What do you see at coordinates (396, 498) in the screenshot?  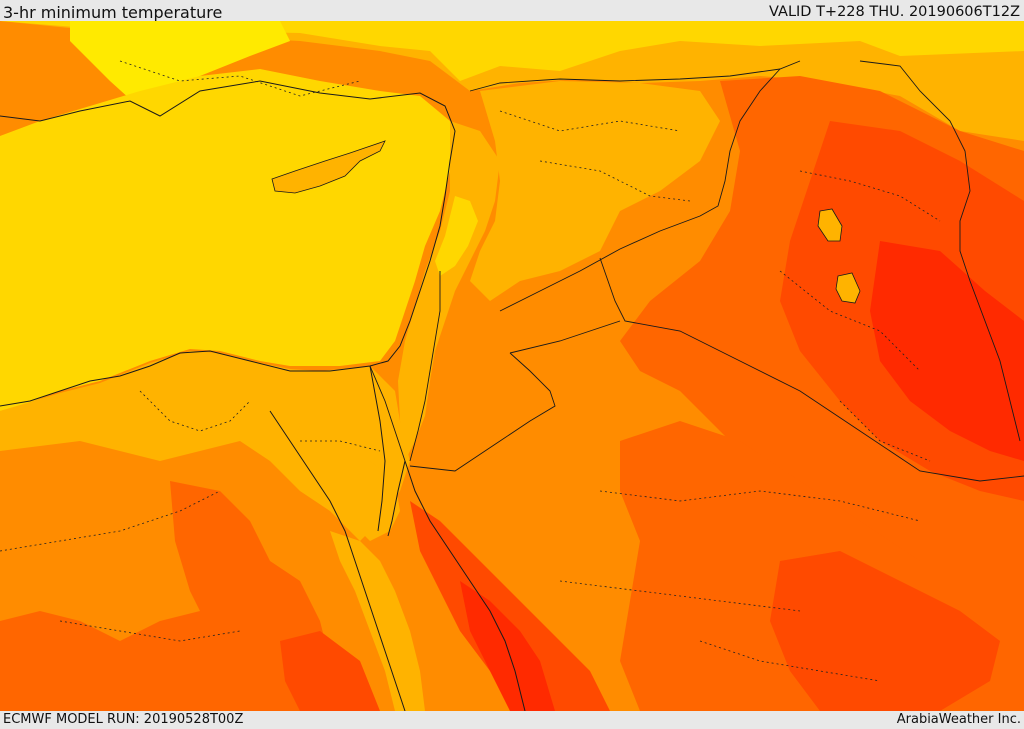 I see `gulf-of-aqaba` at bounding box center [396, 498].